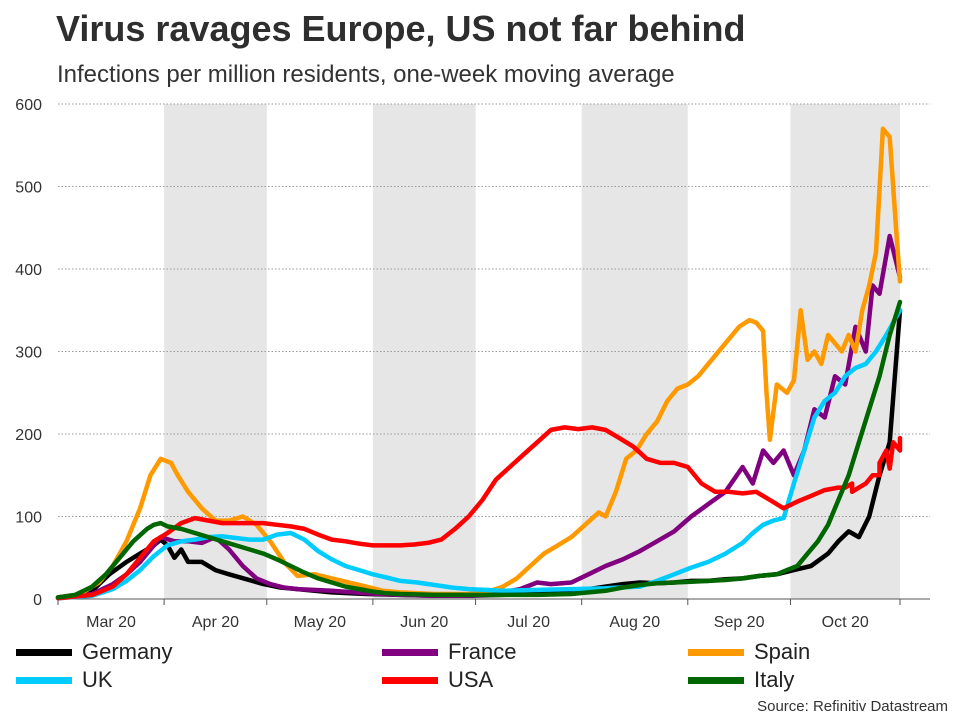 Image resolution: width=960 pixels, height=720 pixels. Describe the element at coordinates (471, 679) in the screenshot. I see `legend-label-usa: USA` at that location.